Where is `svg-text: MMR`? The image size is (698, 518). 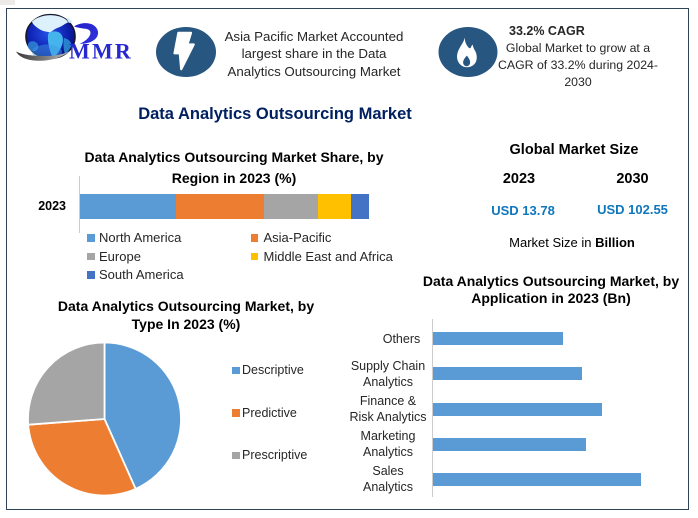
svg-text: MMR is located at coordinates (101, 50).